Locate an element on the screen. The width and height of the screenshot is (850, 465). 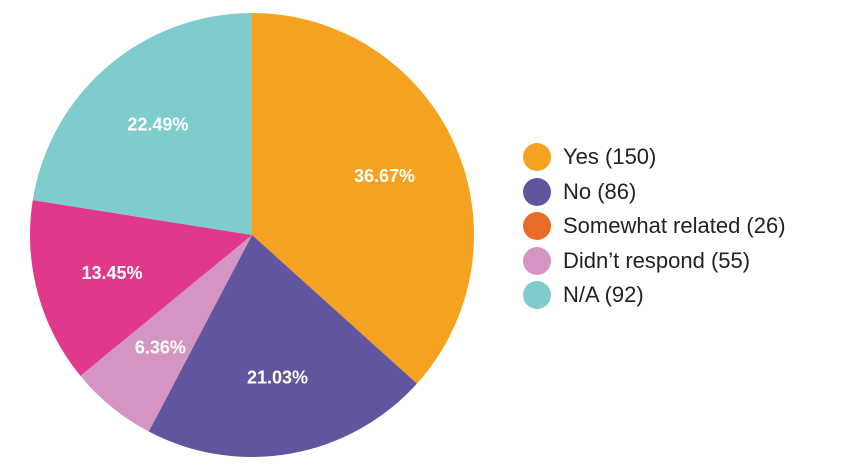
legend-item-yes: Yes (150) is located at coordinates (654, 157).